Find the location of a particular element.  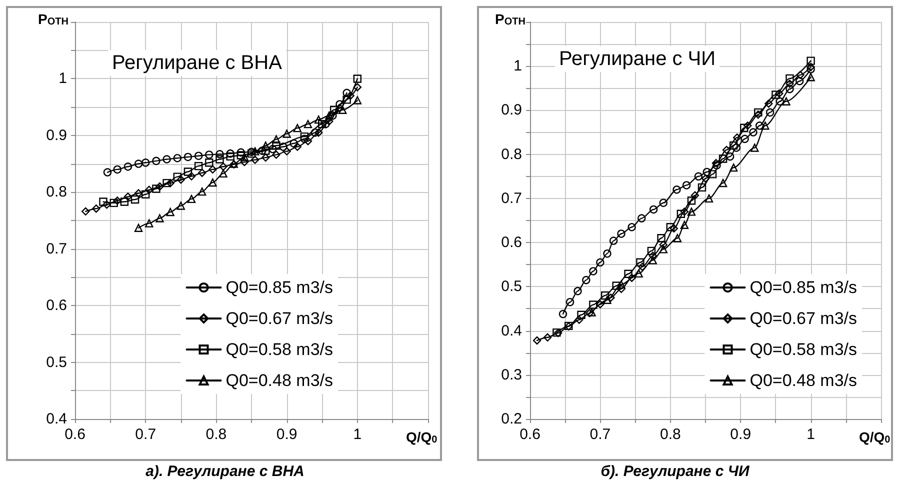

y-tick-label: 0.2 is located at coordinates (511, 419).